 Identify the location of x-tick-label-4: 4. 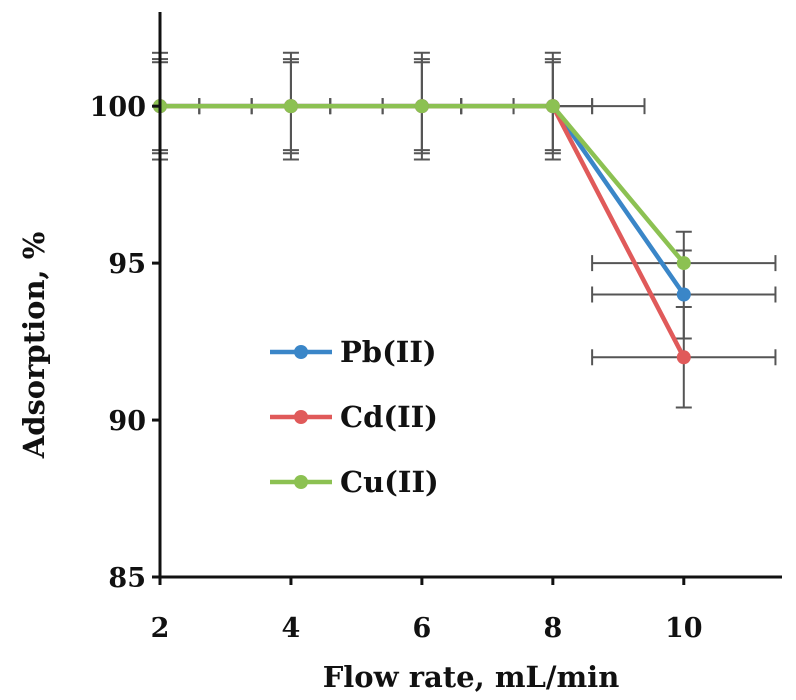
(291, 628).